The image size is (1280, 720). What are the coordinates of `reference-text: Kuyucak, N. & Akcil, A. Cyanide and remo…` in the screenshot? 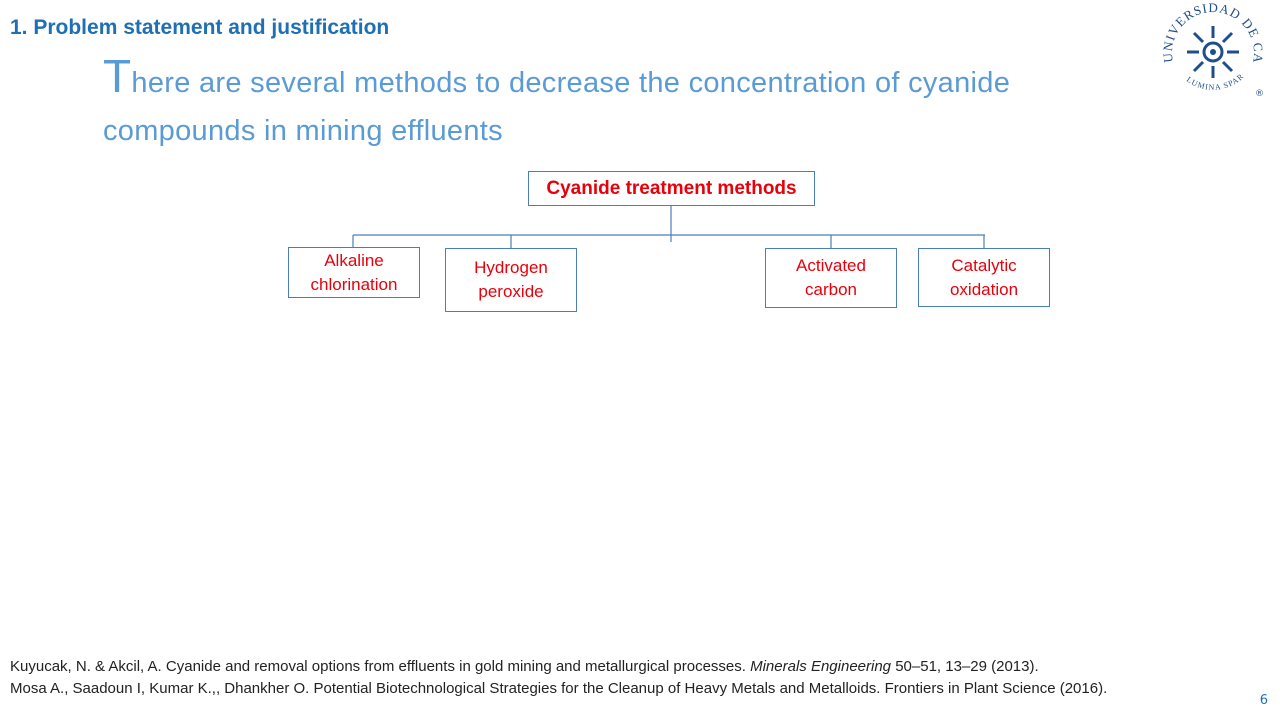 It's located at (380, 666).